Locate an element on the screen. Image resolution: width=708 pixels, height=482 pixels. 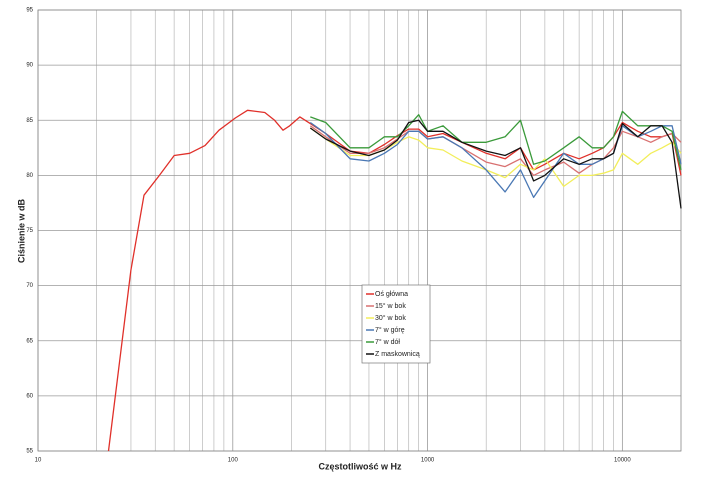
legend-label: 15° w bok is located at coordinates (390, 306).